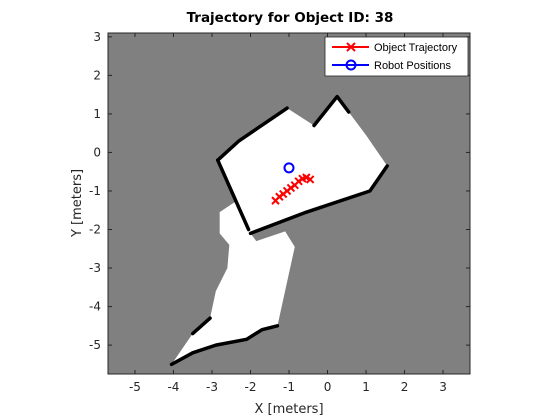 The height and width of the screenshot is (420, 560). I want to click on y-tick-label: 3, so click(97, 37).